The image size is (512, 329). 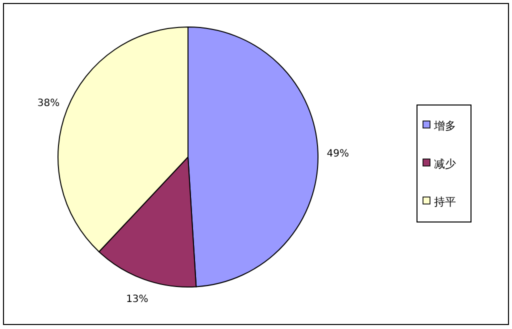 I want to click on legend-label: 增多, so click(x=444, y=126).